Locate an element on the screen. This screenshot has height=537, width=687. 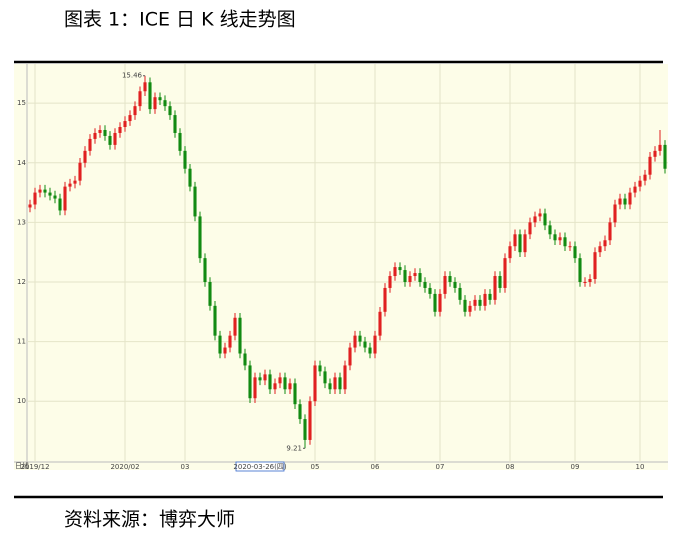
crosshair-label-box is located at coordinates (260, 466).